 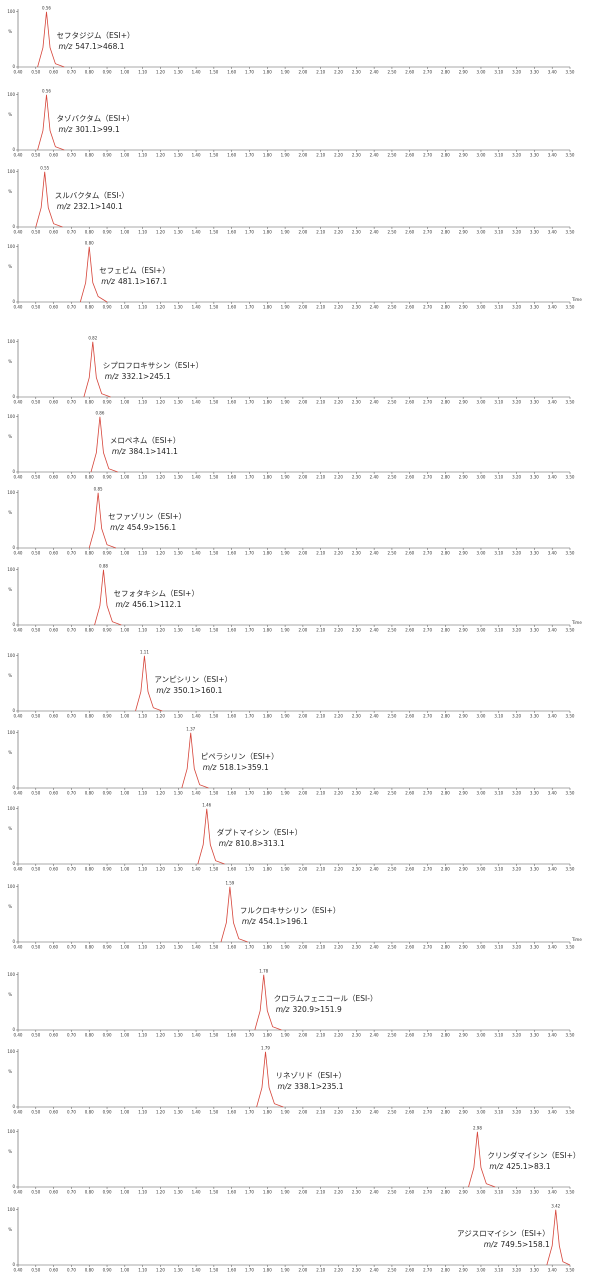 I want to click on x-tick-label: 1.00, so click(x=124, y=553).